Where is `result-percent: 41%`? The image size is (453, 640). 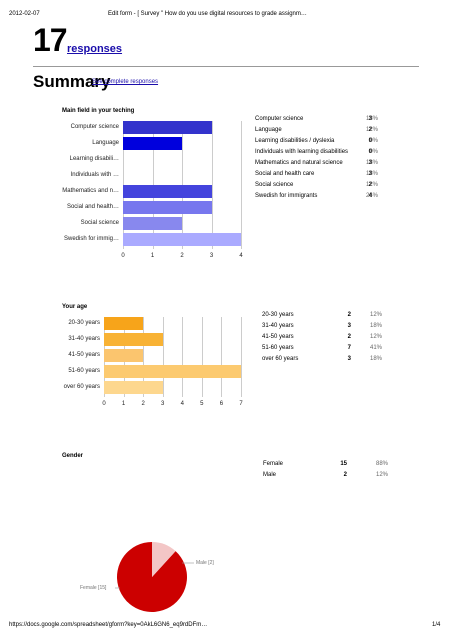 result-percent: 41% is located at coordinates (375, 348).